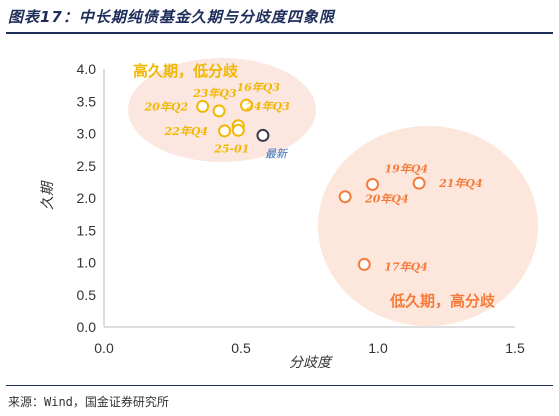 Image resolution: width=559 pixels, height=416 pixels. Describe the element at coordinates (104, 348) in the screenshot. I see `x-tick-label: 0.0` at that location.